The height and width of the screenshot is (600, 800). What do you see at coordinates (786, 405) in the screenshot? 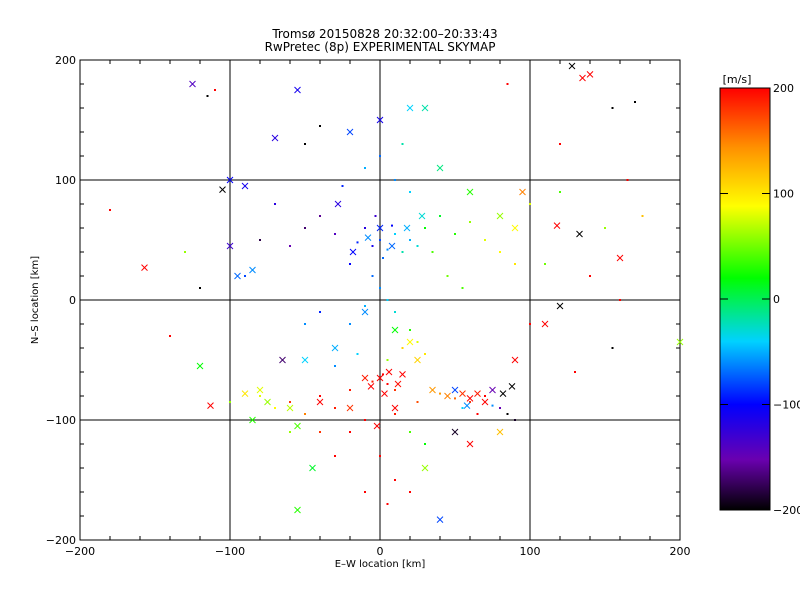
I see `colorbar-tick-label: −100` at bounding box center [786, 405].